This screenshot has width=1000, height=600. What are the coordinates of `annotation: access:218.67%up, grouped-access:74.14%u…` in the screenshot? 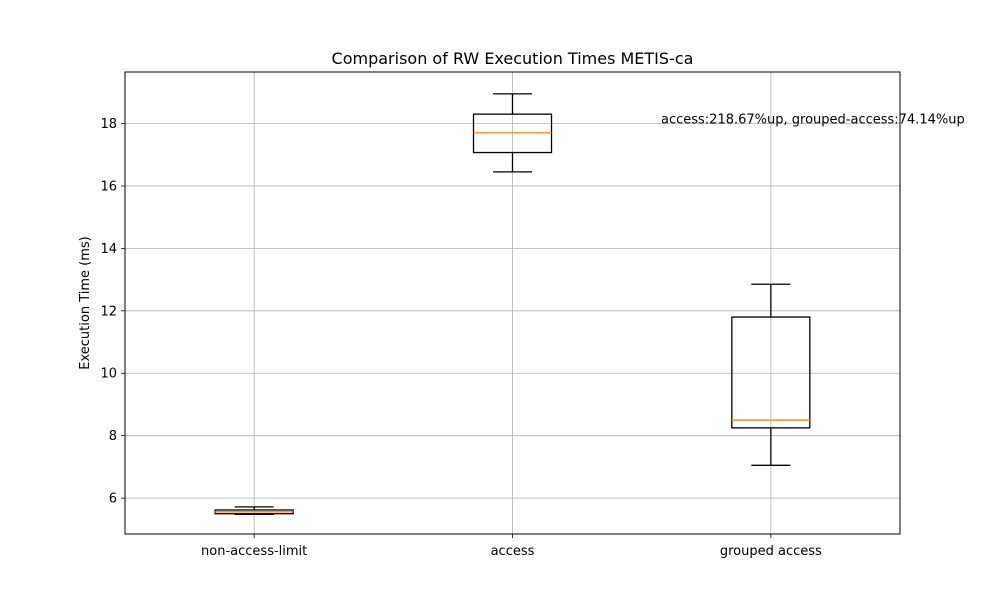 It's located at (813, 119).